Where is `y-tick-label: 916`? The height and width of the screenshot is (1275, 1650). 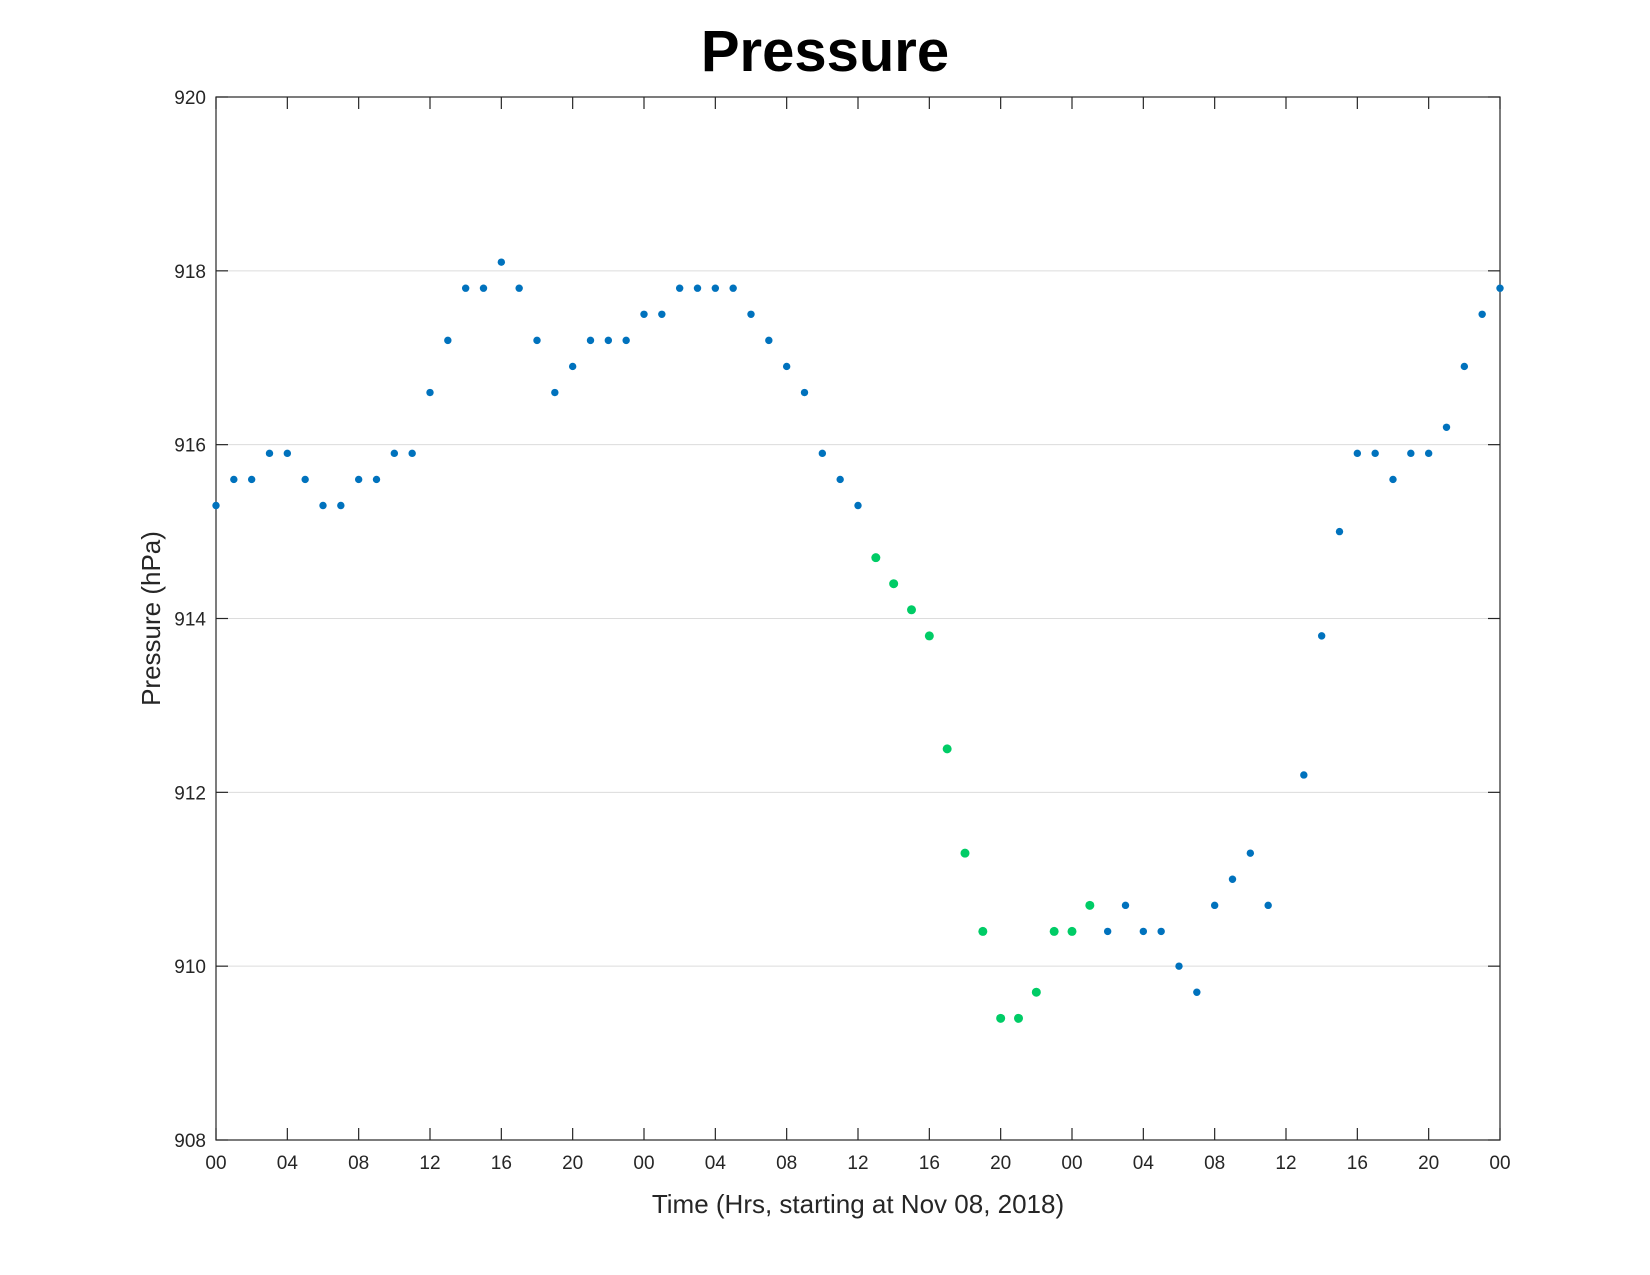
y-tick-label: 916 is located at coordinates (190, 446).